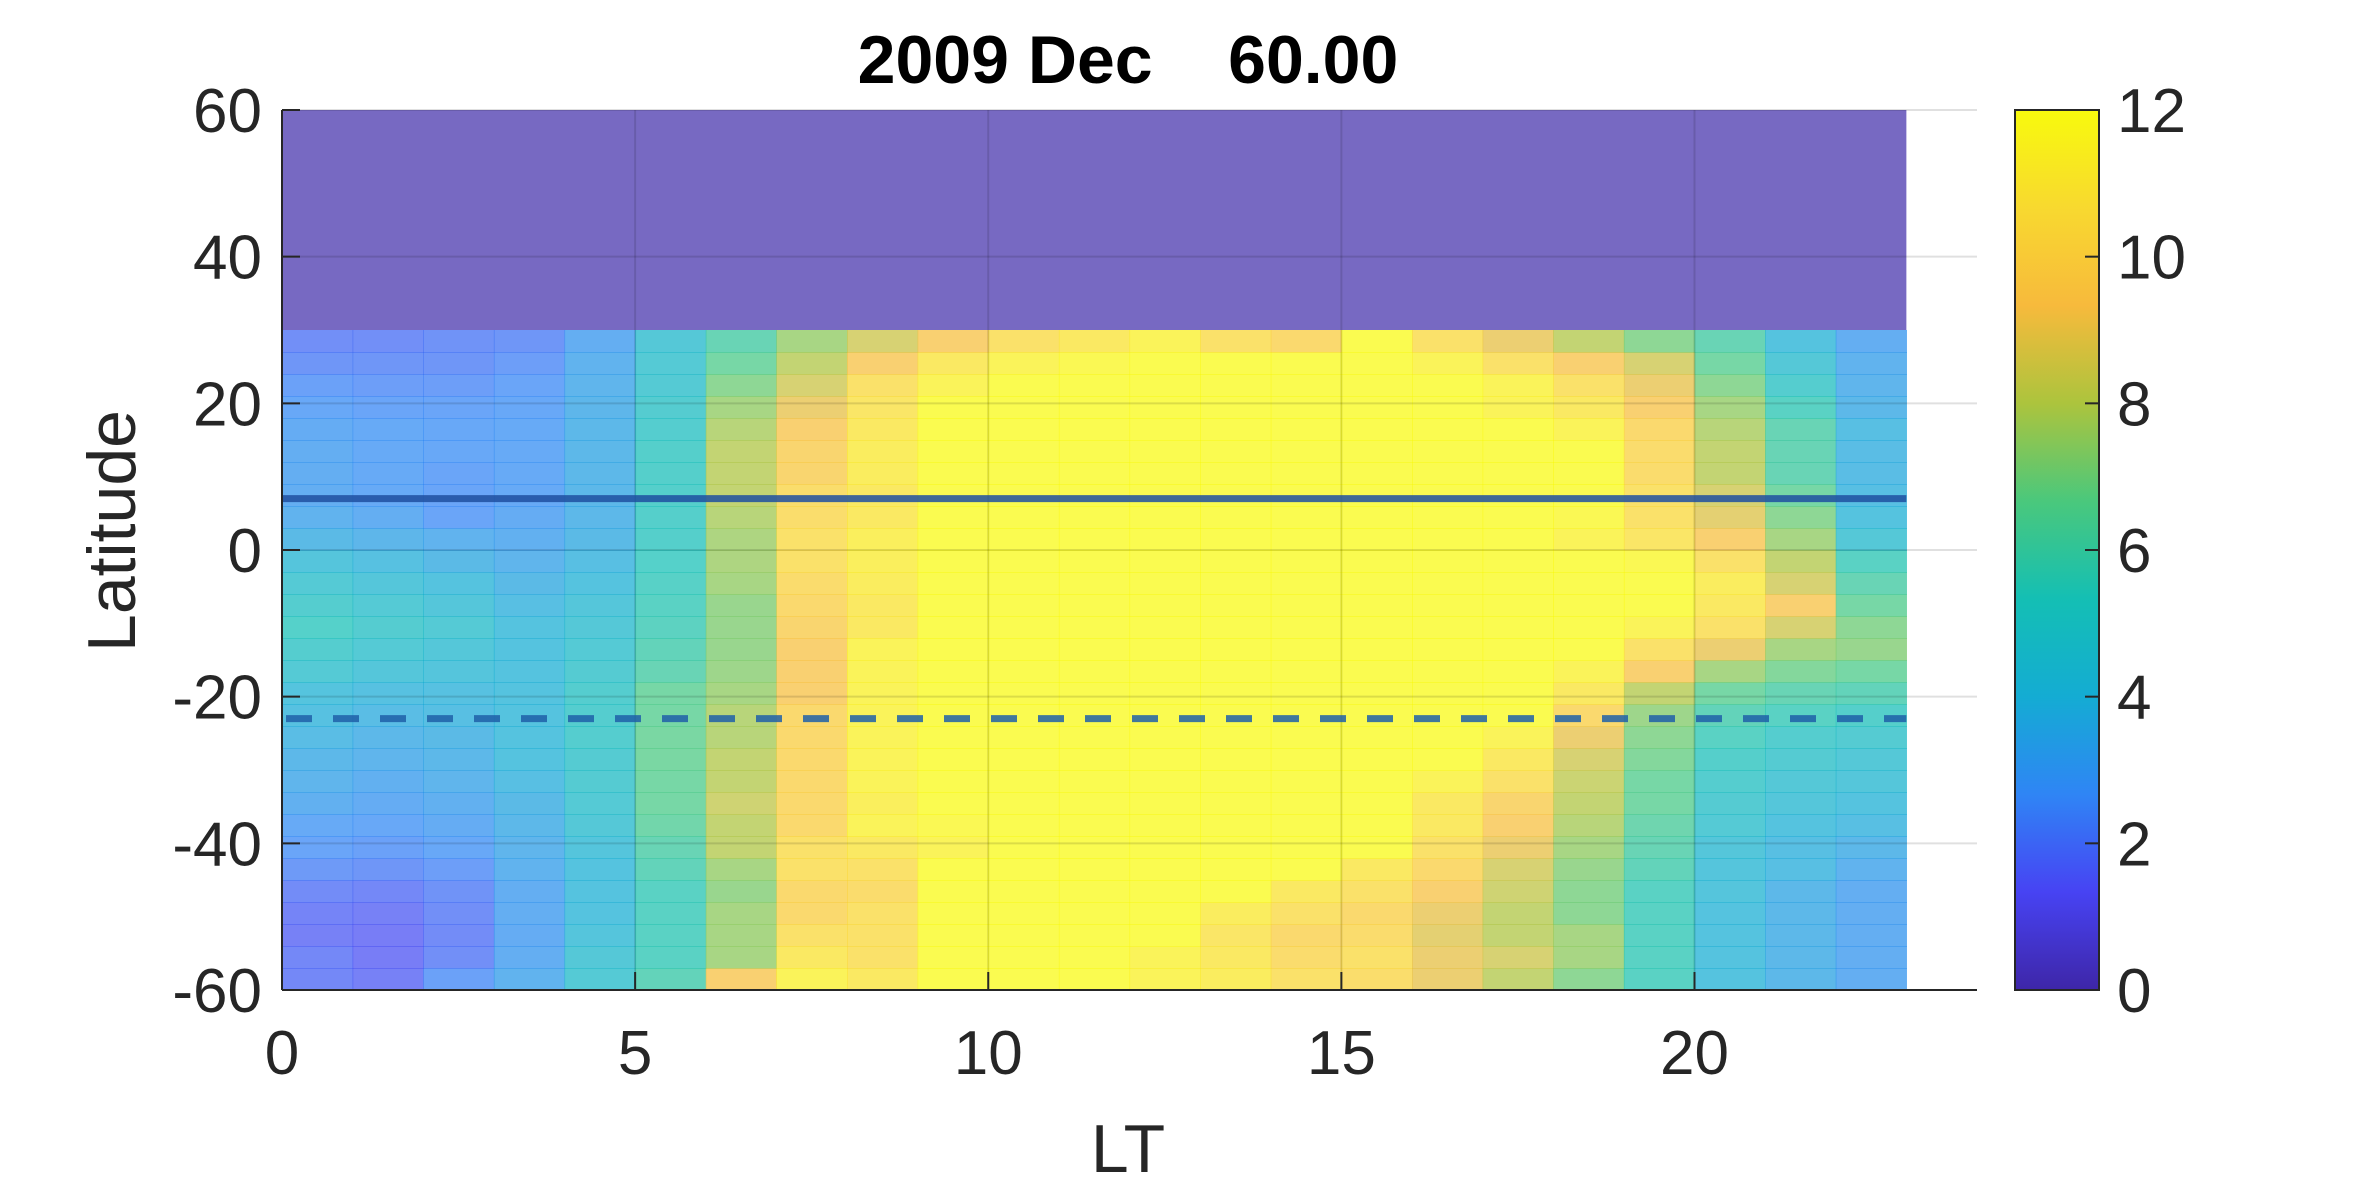 The image size is (2362, 1181). Describe the element at coordinates (227, 258) in the screenshot. I see `y-tick-label: 40` at that location.